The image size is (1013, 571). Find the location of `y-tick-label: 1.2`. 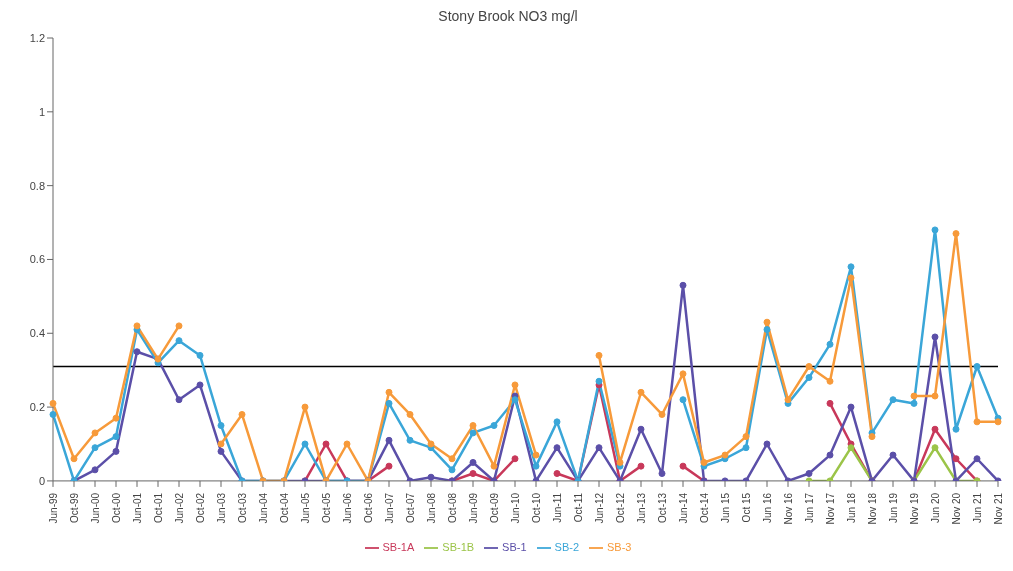

y-tick-label: 1.2 is located at coordinates (37, 37).